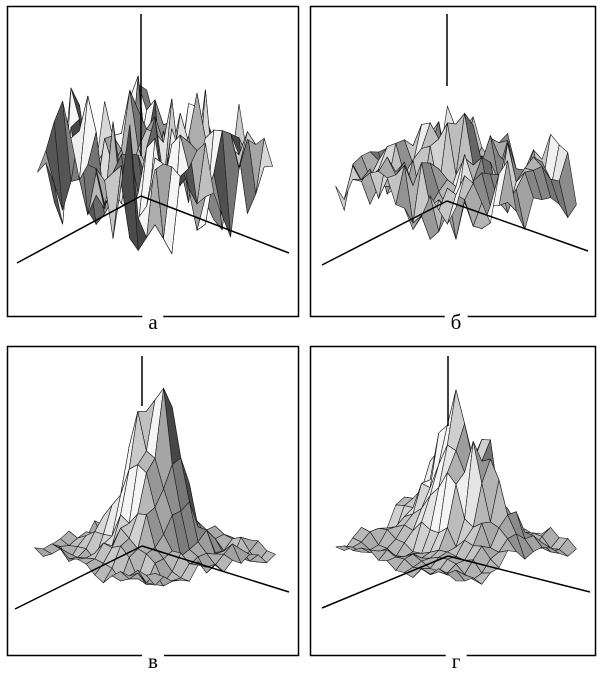 The width and height of the screenshot is (598, 675). What do you see at coordinates (153, 322) in the screenshot?
I see `panel-label-a: а` at bounding box center [153, 322].